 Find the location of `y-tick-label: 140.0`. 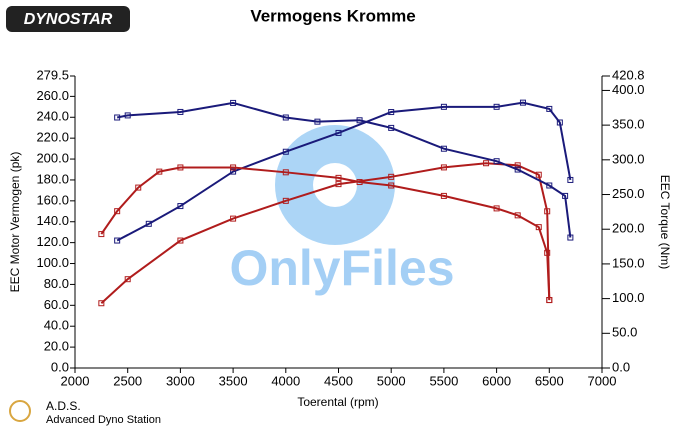

y-tick-label: 140.0 is located at coordinates (52, 220).